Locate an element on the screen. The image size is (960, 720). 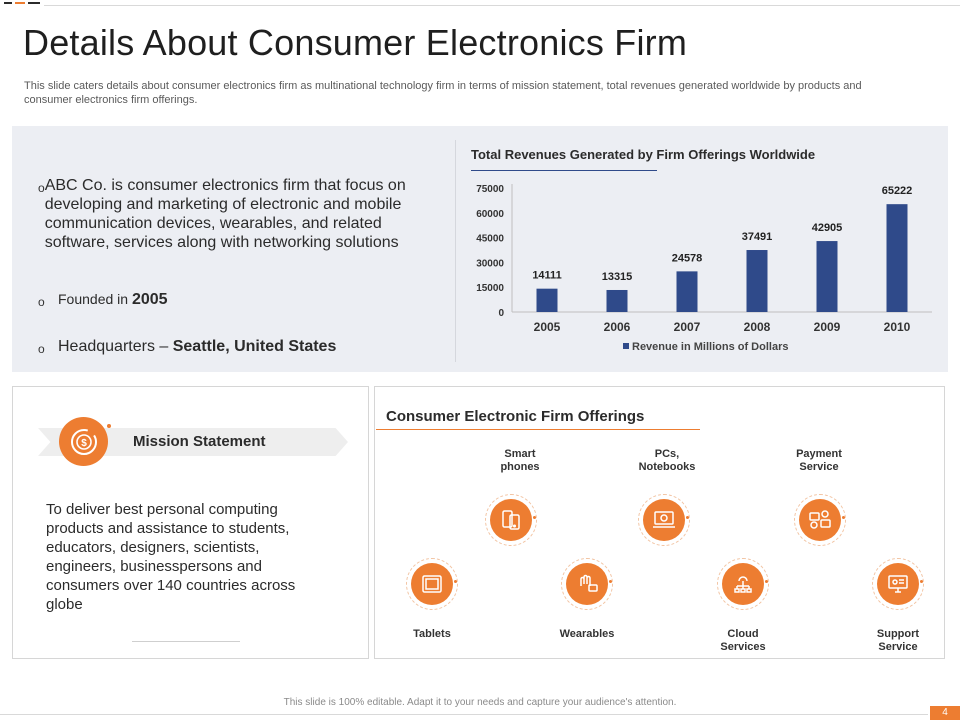
bullet-headquarters: o Headquarters – Seattle, United States is located at coordinates (187, 348).